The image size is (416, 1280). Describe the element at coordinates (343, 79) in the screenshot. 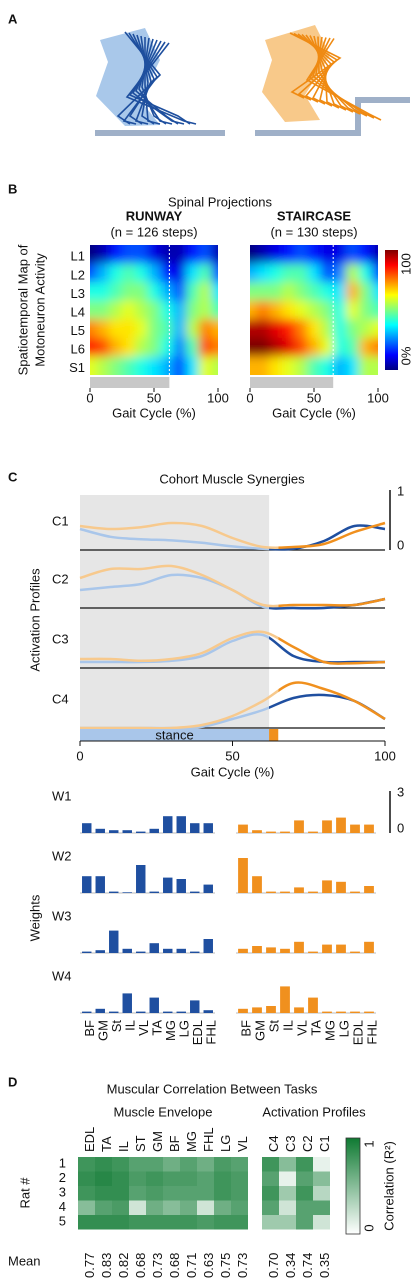

I see `illustration-stroke` at that location.